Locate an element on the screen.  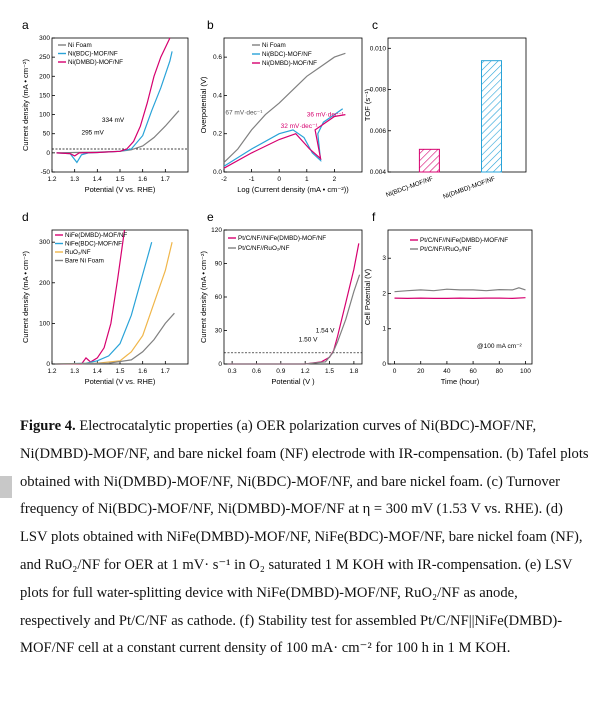
x-tick-label: 80 is located at coordinates (500, 371).